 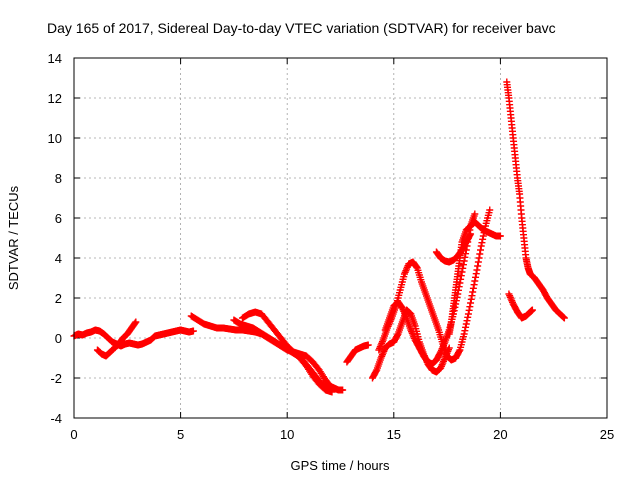 I want to click on x-tick-label: 0, so click(x=73, y=434).